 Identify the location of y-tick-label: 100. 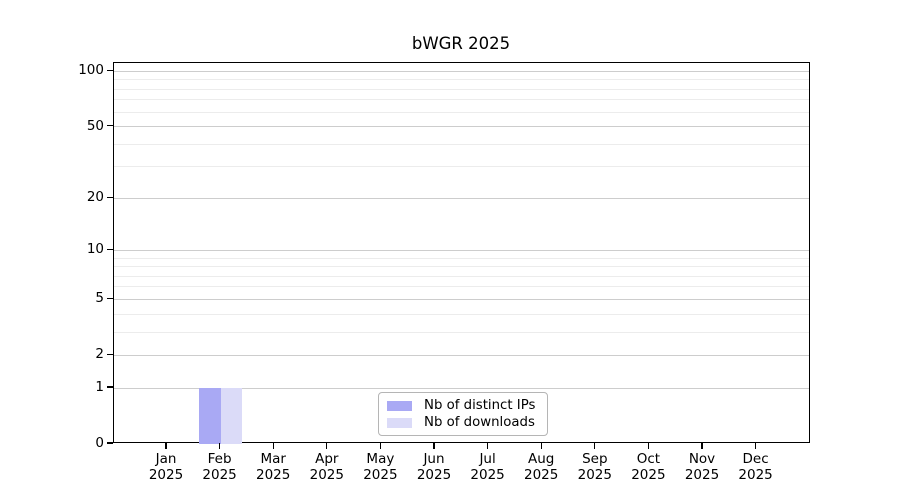
(91, 70).